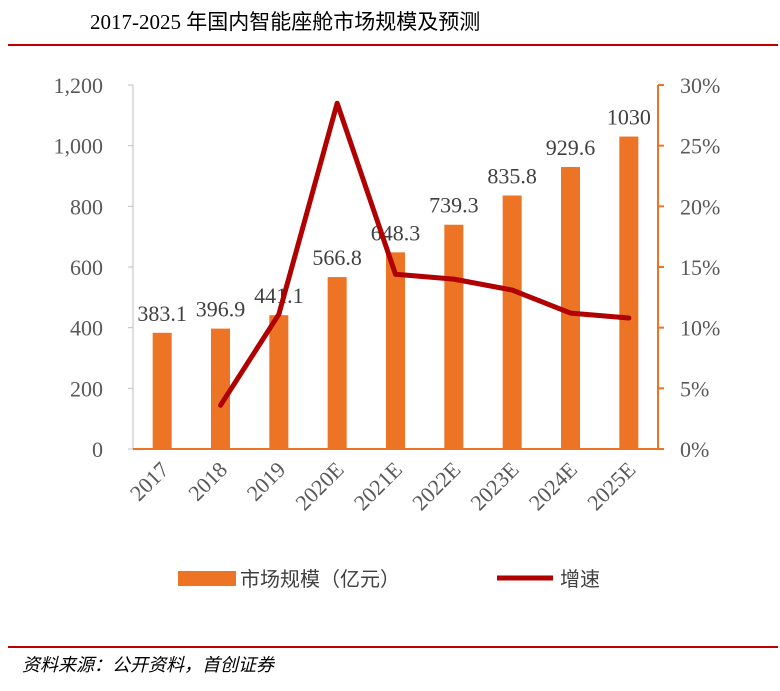 The width and height of the screenshot is (780, 691). Describe the element at coordinates (162, 313) in the screenshot. I see `bar-value-label-2017: 383.1` at that location.